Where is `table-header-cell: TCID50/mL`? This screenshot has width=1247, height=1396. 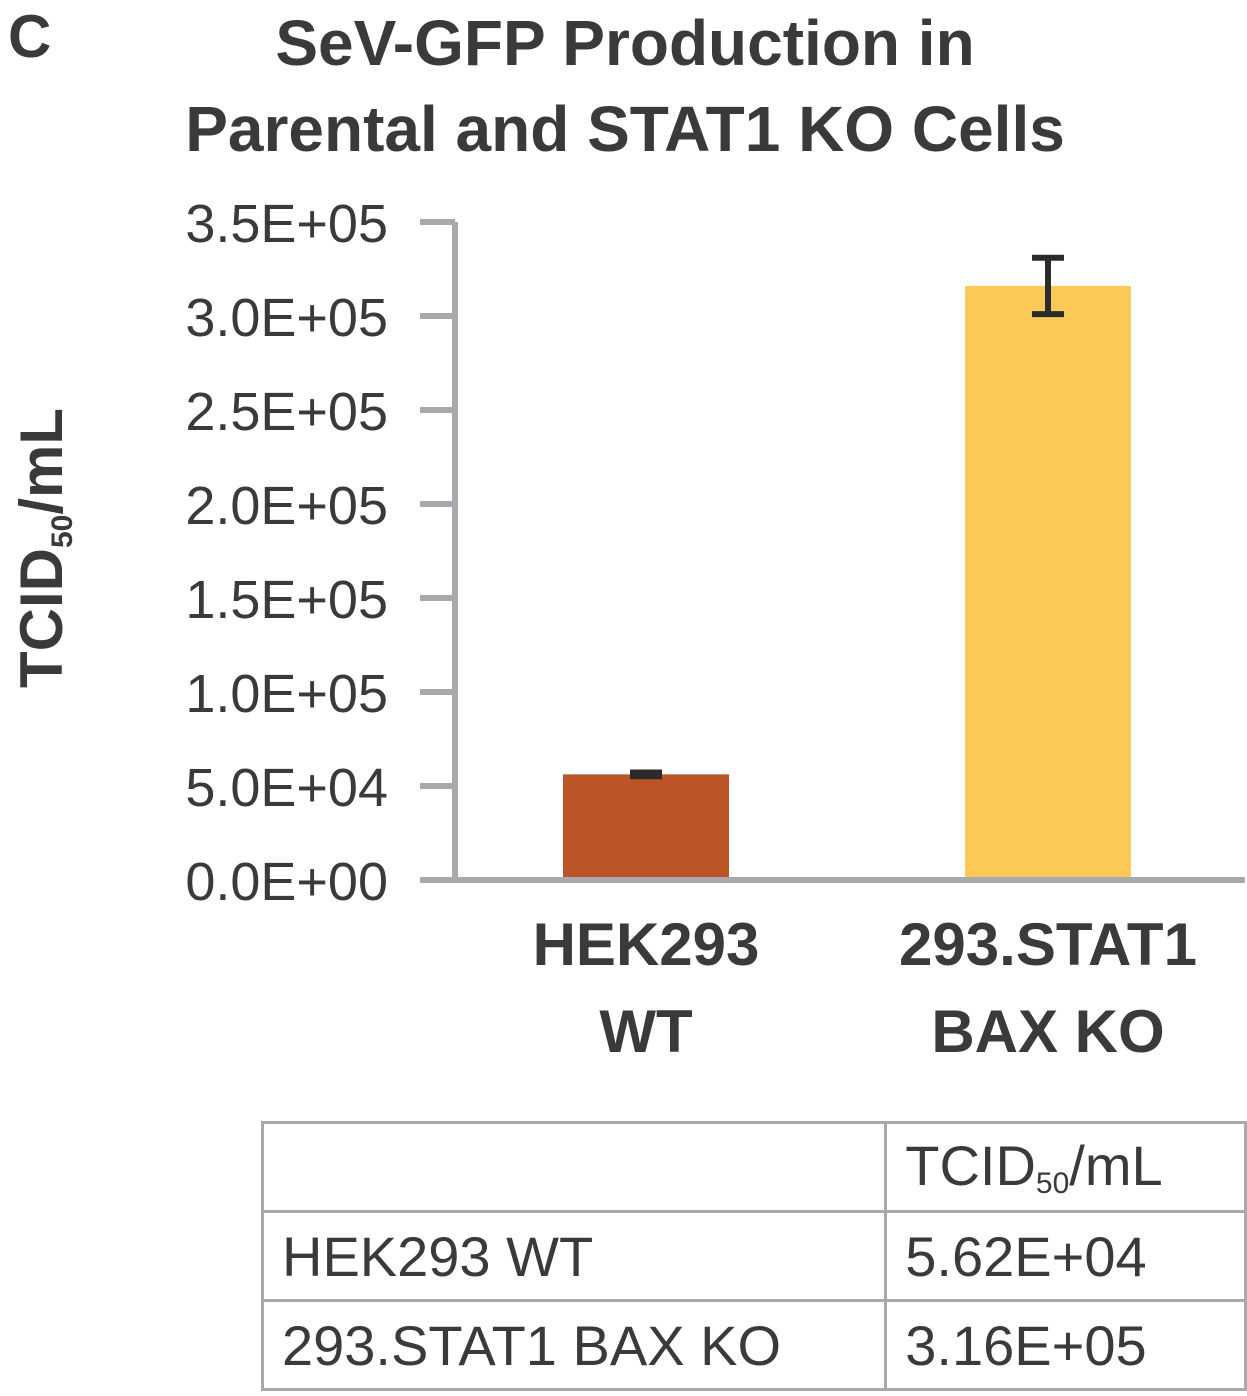 table-header-cell: TCID50/mL is located at coordinates (1065, 1167).